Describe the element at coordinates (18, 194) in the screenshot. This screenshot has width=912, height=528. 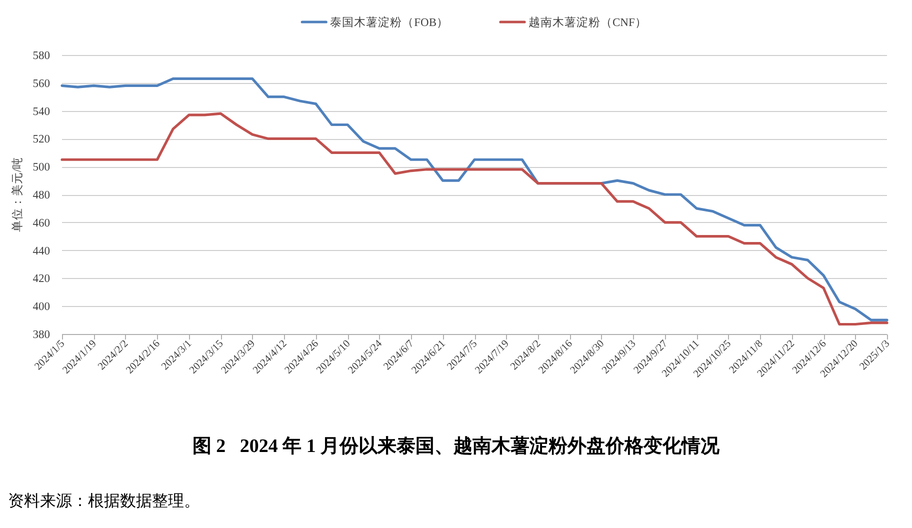
I see `ylabel: 单位：美元/吨` at that location.